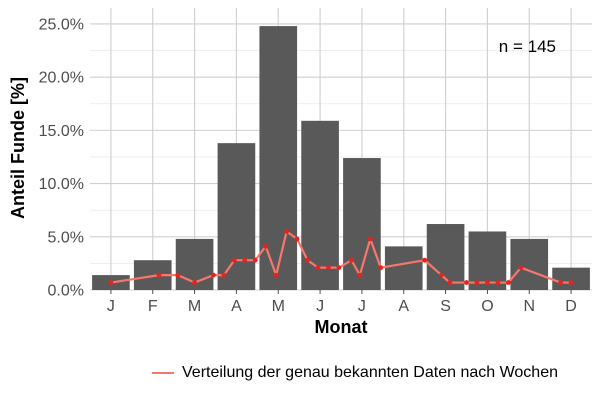 Image resolution: width=600 pixels, height=400 pixels. I want to click on x-tick-label: O, so click(487, 306).